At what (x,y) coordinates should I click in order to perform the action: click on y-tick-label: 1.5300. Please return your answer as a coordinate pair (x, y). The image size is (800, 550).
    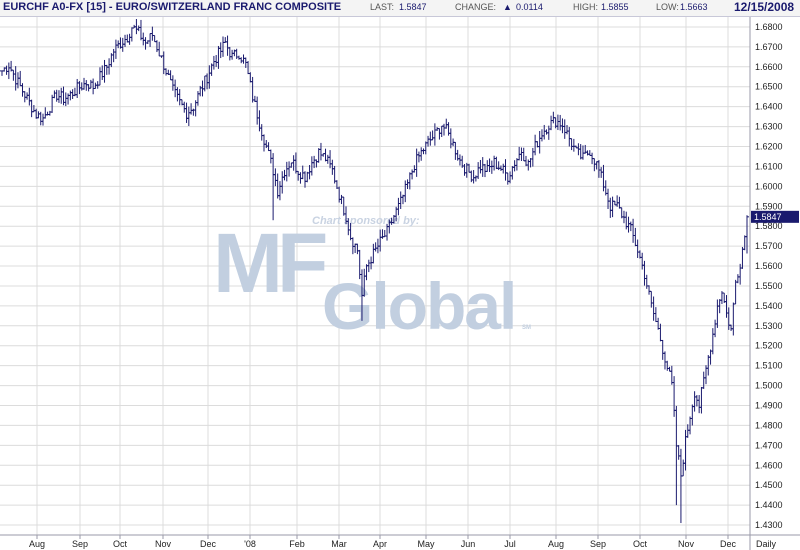
    Looking at the image, I should click on (769, 326).